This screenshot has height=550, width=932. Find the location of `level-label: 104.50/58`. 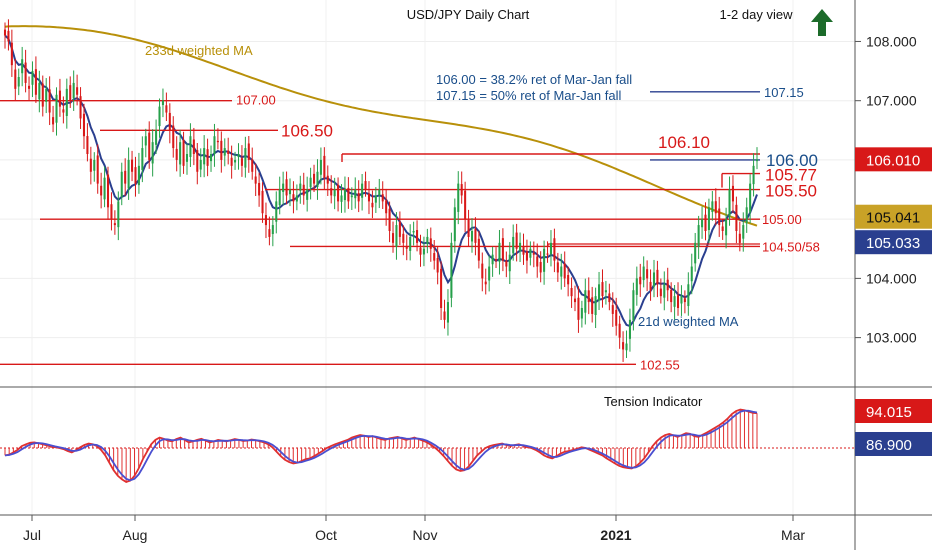

level-label: 104.50/58 is located at coordinates (791, 246).